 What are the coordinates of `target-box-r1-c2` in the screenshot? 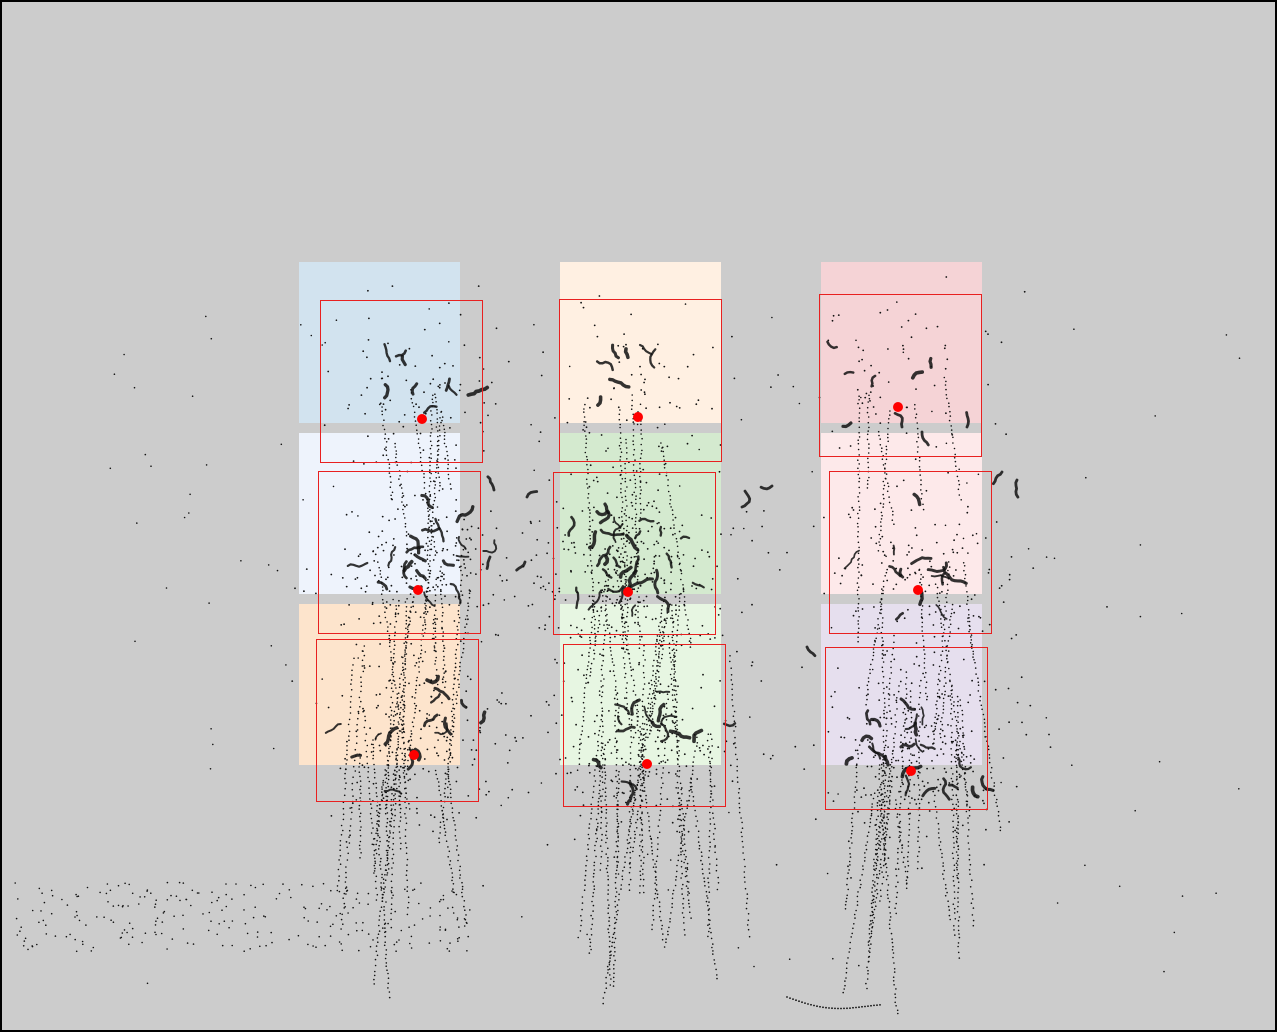 It's located at (910, 552).